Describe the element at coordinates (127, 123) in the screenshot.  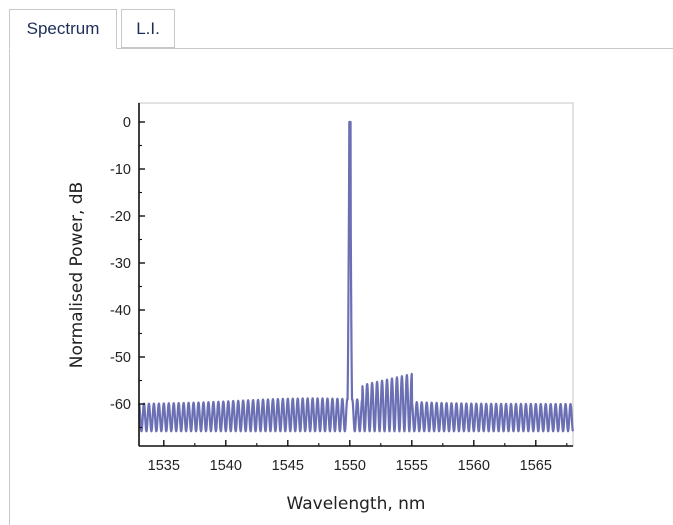
I see `y-tick-label: 0` at that location.